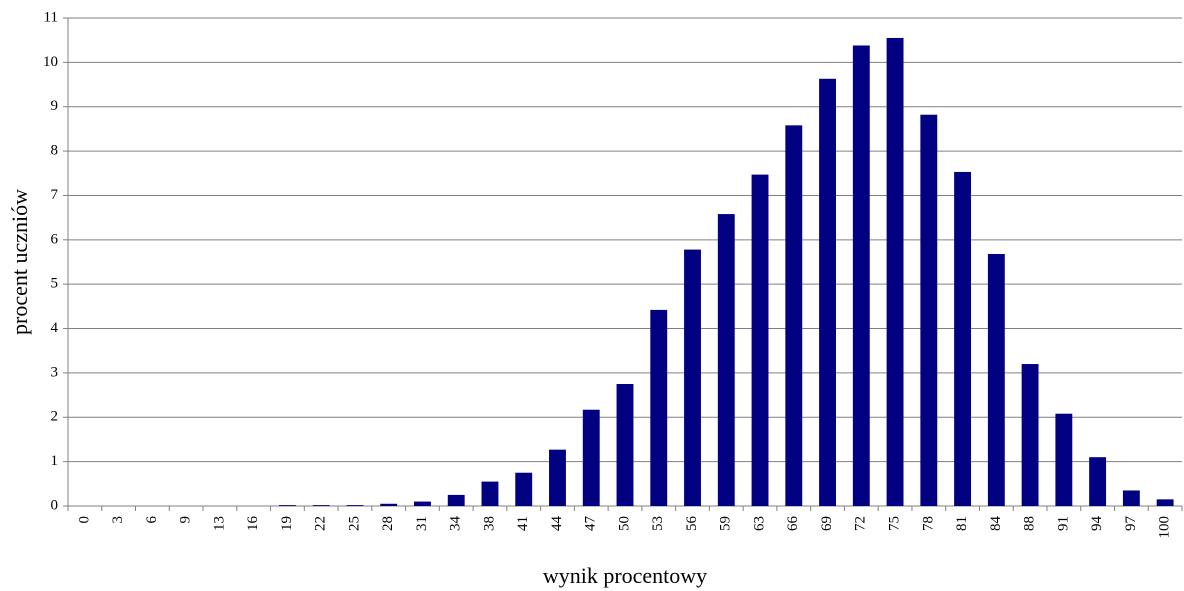  I want to click on y-tick-label: 0, so click(55, 505).